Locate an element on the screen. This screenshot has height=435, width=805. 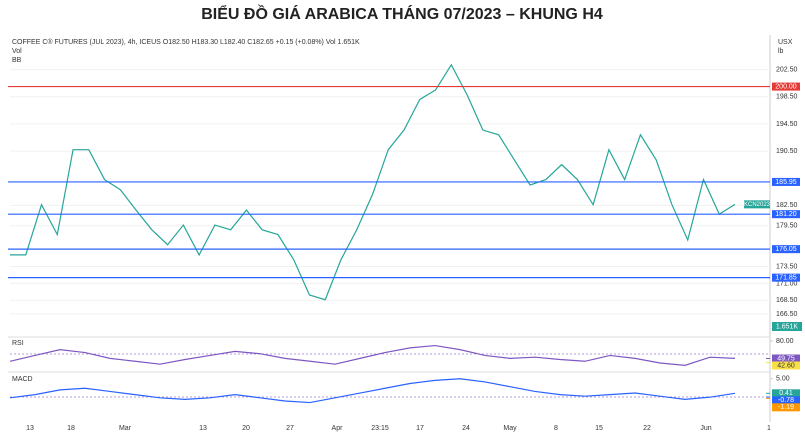
price-tag-label: 49.75 is located at coordinates (786, 358).